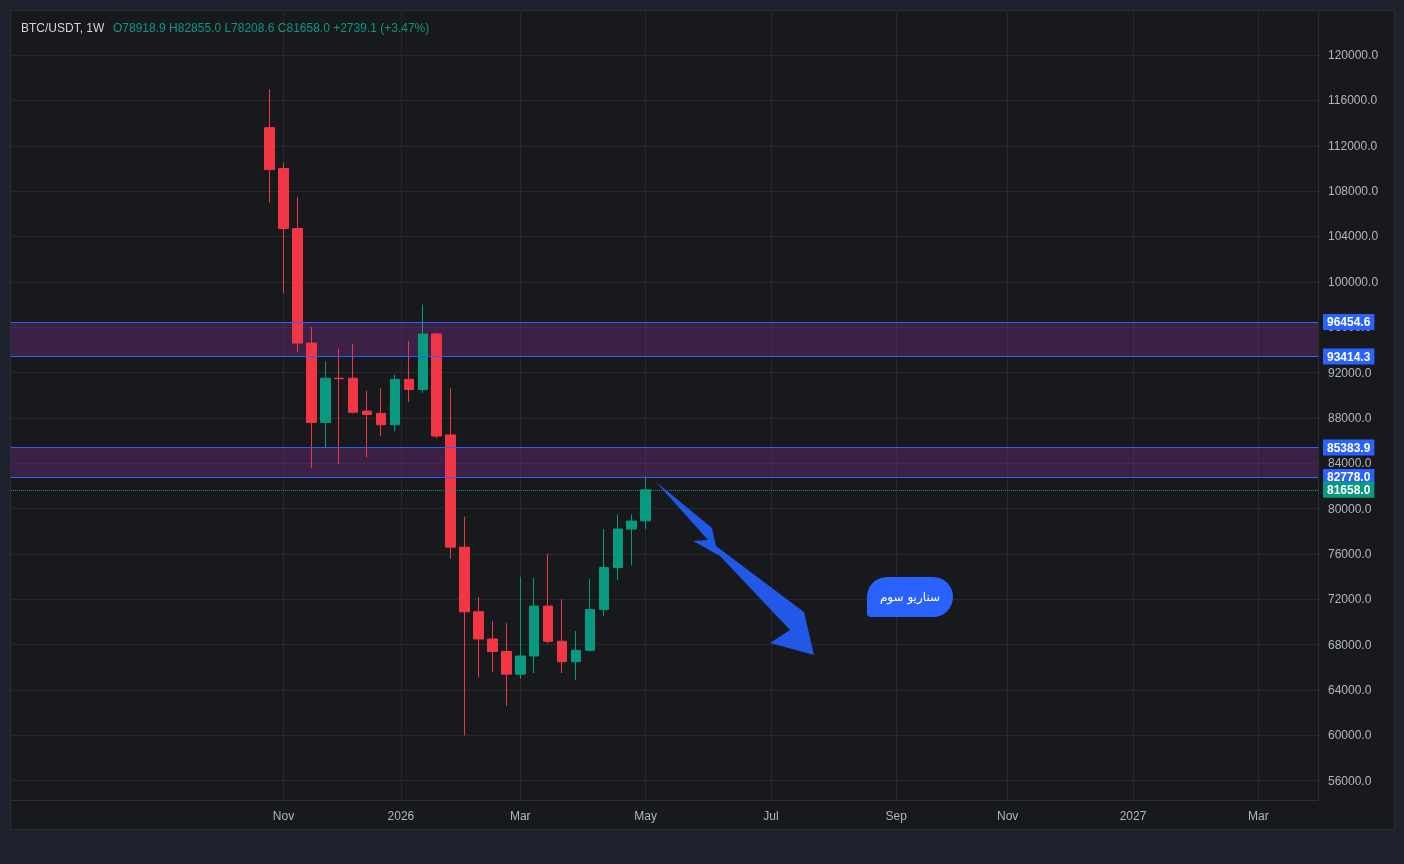 The image size is (1404, 864). Describe the element at coordinates (63, 28) in the screenshot. I see `text: BTC/USDT, 1W` at that location.